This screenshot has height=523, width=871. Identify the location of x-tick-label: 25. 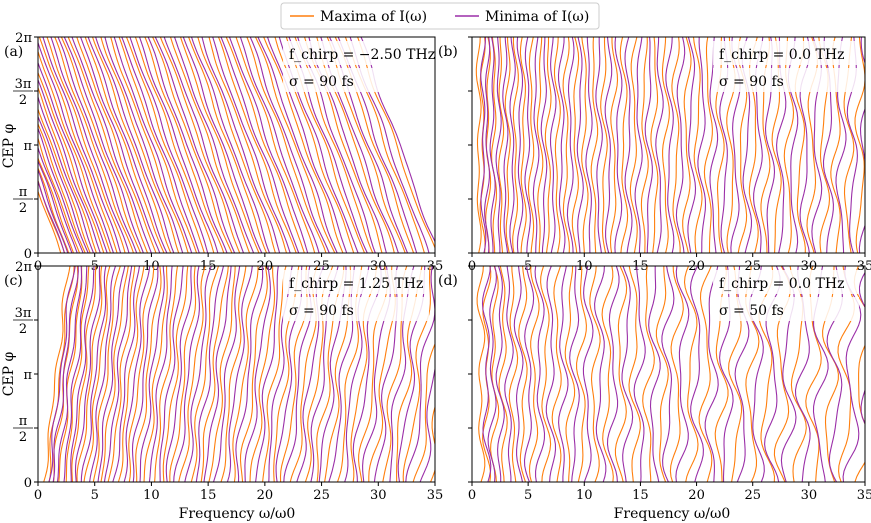
(321, 495).